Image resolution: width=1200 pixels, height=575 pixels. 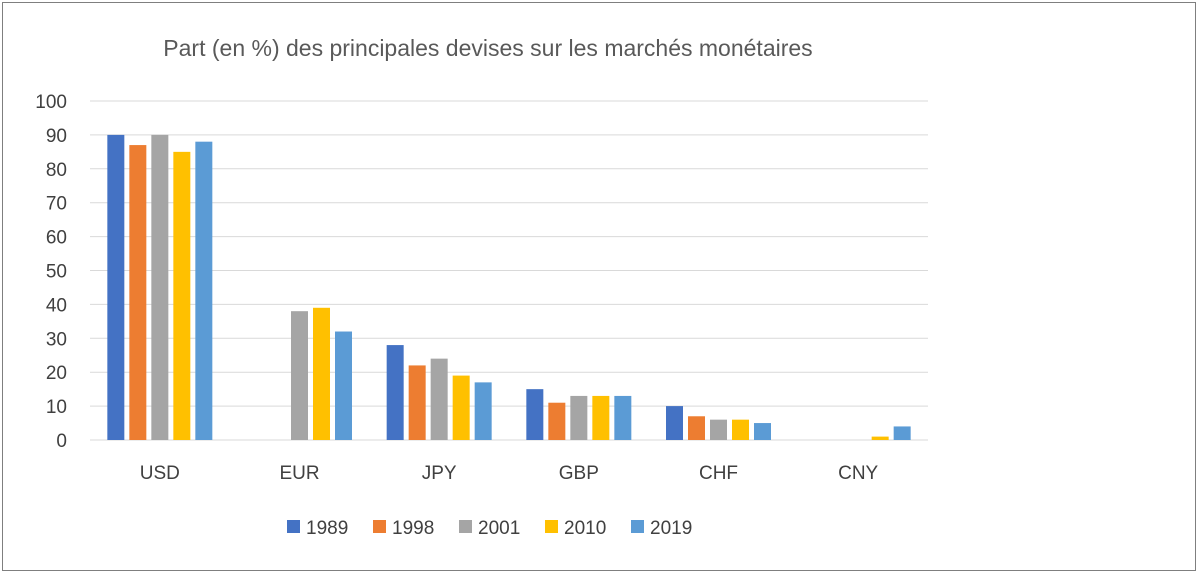 I want to click on legend-swatch-1989, so click(x=293, y=526).